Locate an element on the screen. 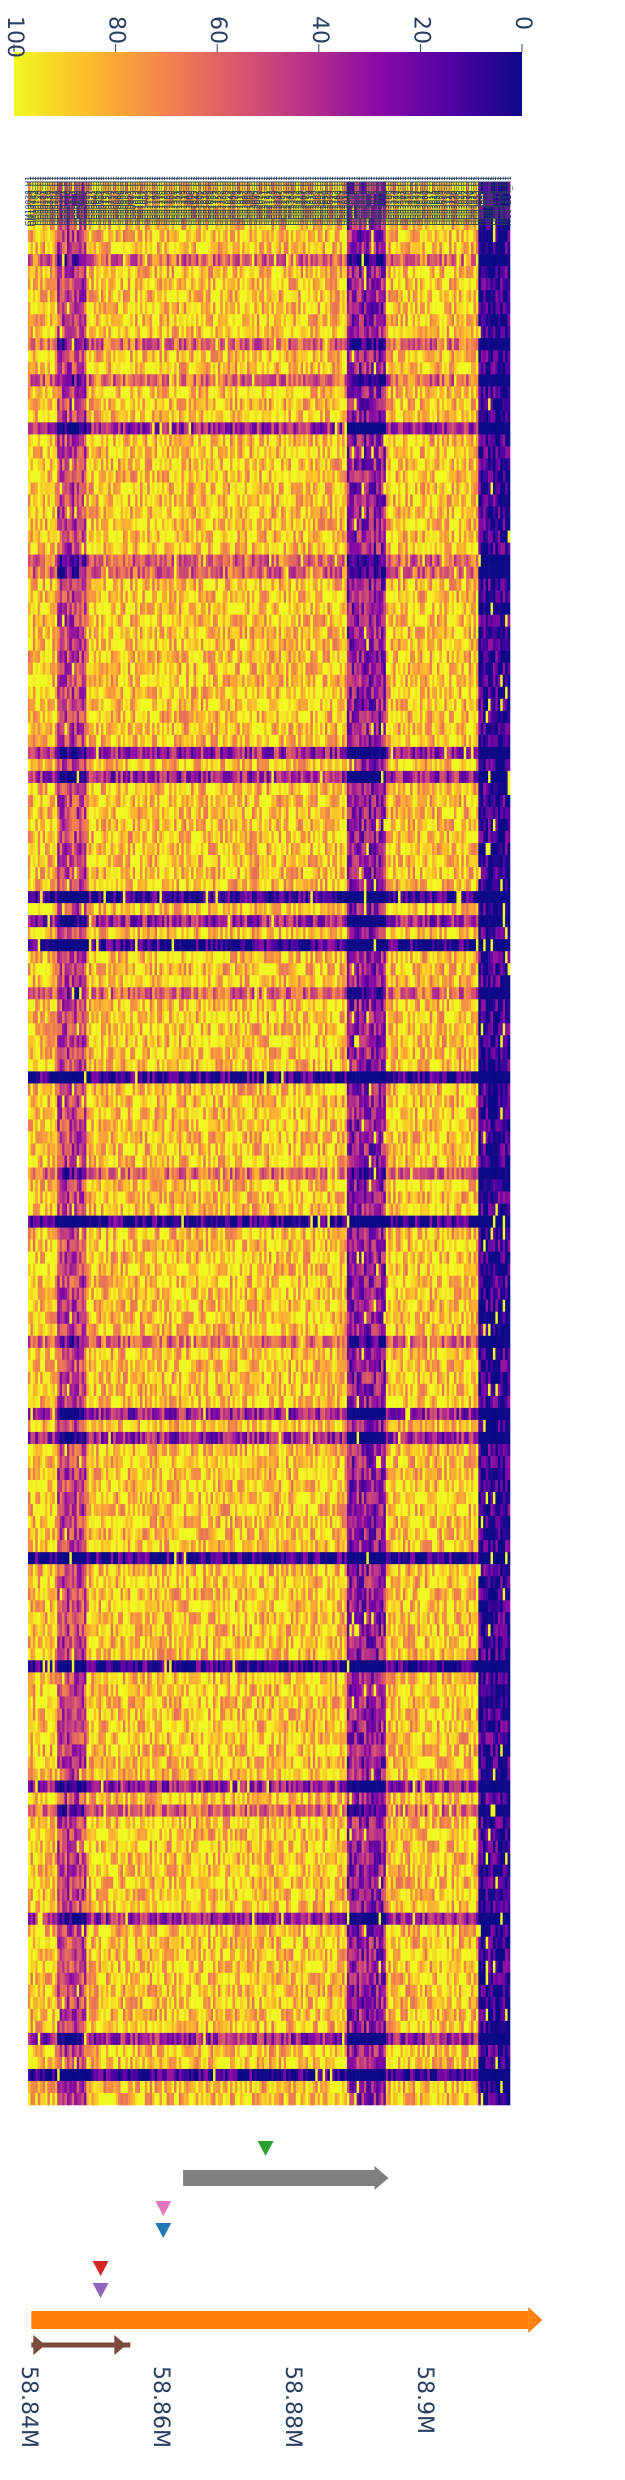  heatmap-column is located at coordinates (58, 1143).